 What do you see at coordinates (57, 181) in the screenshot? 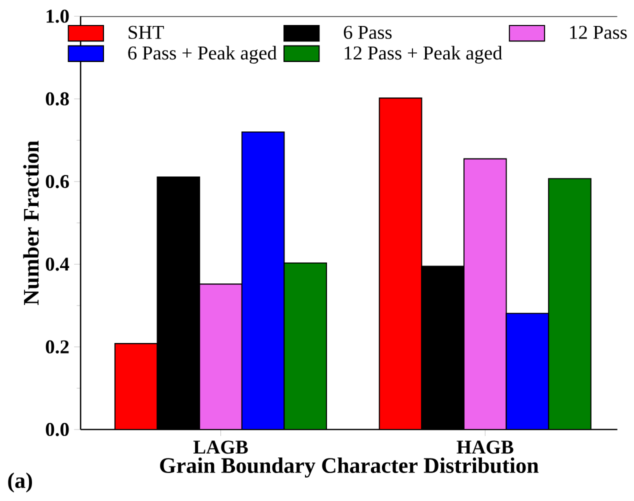
I see `y-tick-label: 0.6` at bounding box center [57, 181].